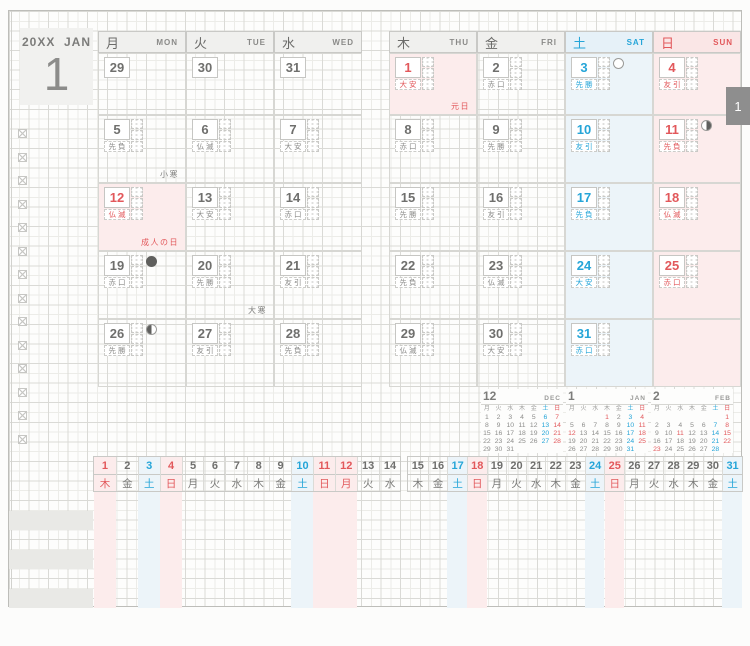 The height and width of the screenshot is (646, 750). I want to click on date-cell-21: 21 友引, so click(318, 285).